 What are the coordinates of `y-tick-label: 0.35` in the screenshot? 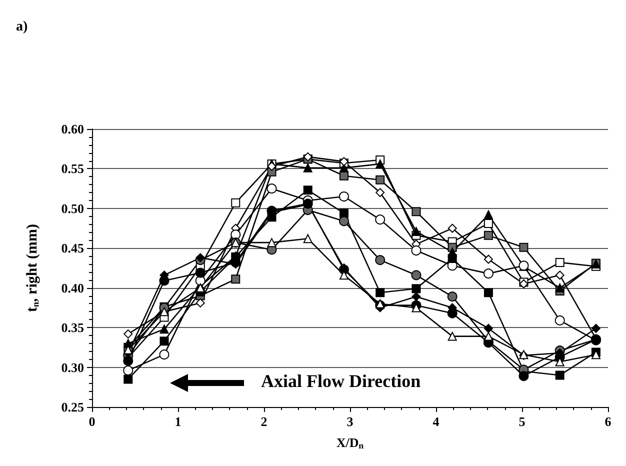 It's located at (72, 328).